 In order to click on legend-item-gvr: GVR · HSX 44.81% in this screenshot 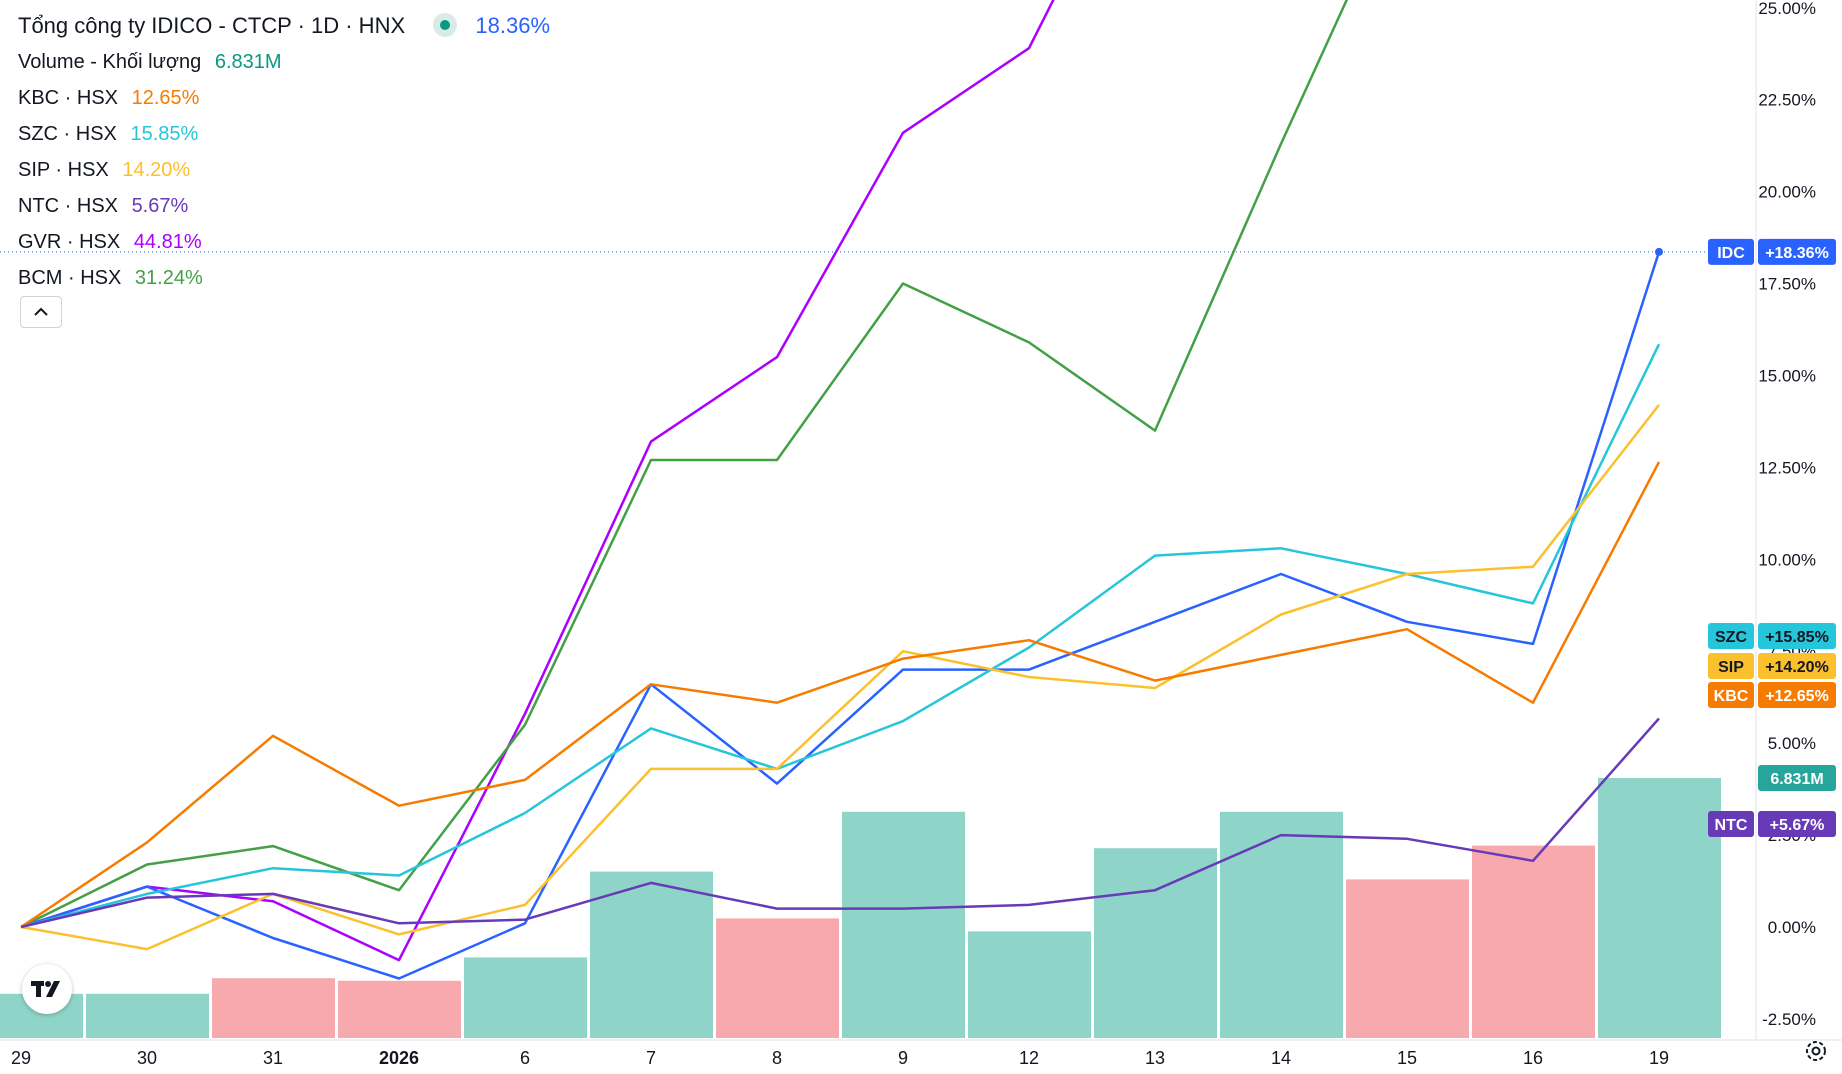, I will do `click(284, 242)`.